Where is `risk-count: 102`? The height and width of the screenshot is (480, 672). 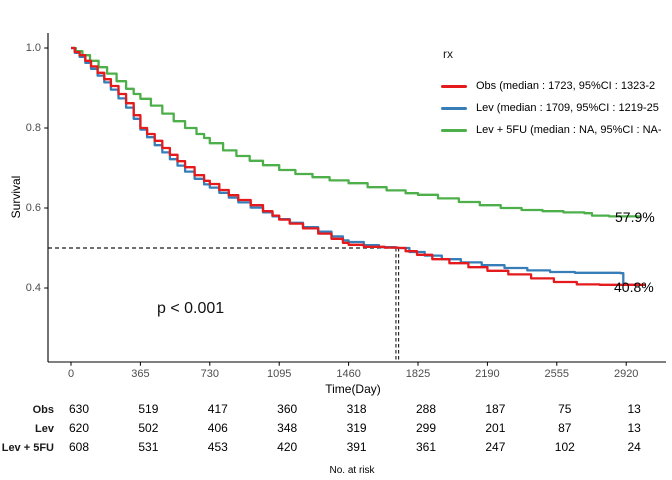 risk-count: 102 is located at coordinates (564, 447).